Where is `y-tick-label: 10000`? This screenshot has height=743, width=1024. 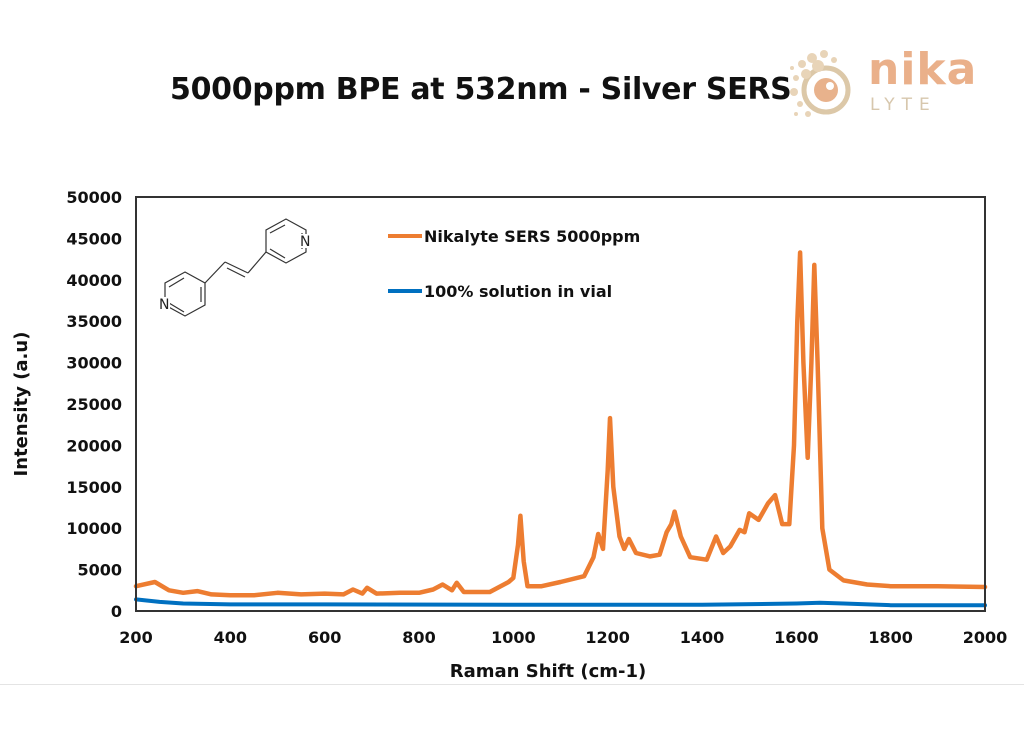
y-tick-label: 10000 is located at coordinates (94, 528).